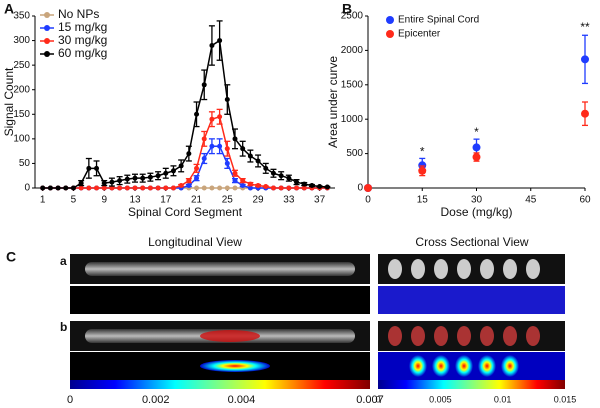 This screenshot has height=408, width=600. Describe the element at coordinates (82, 40) in the screenshot. I see `legend-label: 30 mg/kg` at that location.